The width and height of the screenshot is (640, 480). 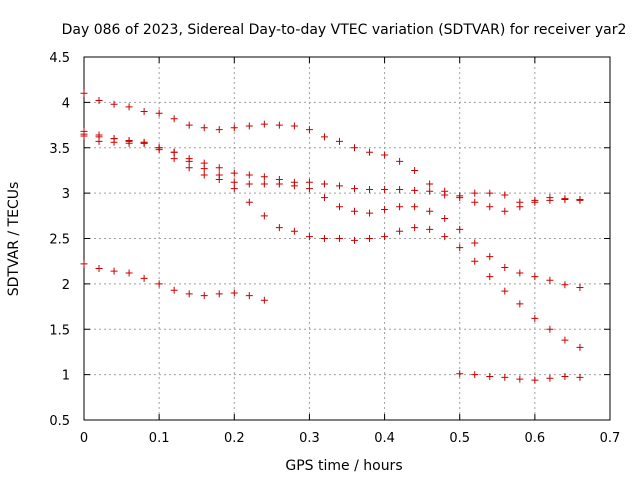 I want to click on x-axis-label: GPS time / hours, so click(x=343, y=466).